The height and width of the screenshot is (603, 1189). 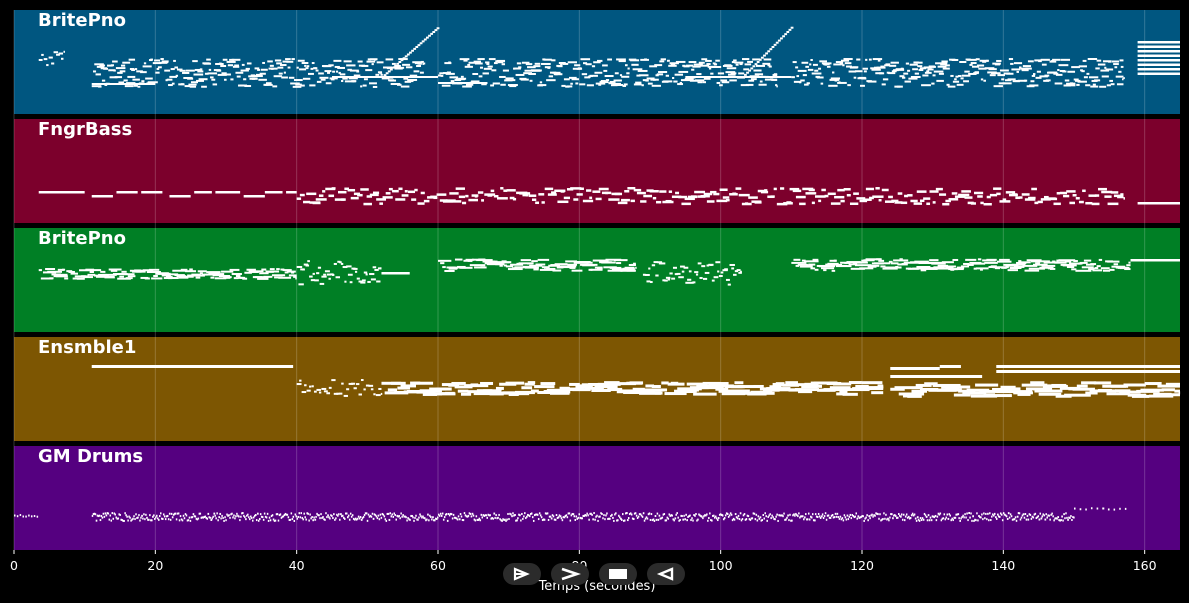 I want to click on step-back-button, so click(x=666, y=574).